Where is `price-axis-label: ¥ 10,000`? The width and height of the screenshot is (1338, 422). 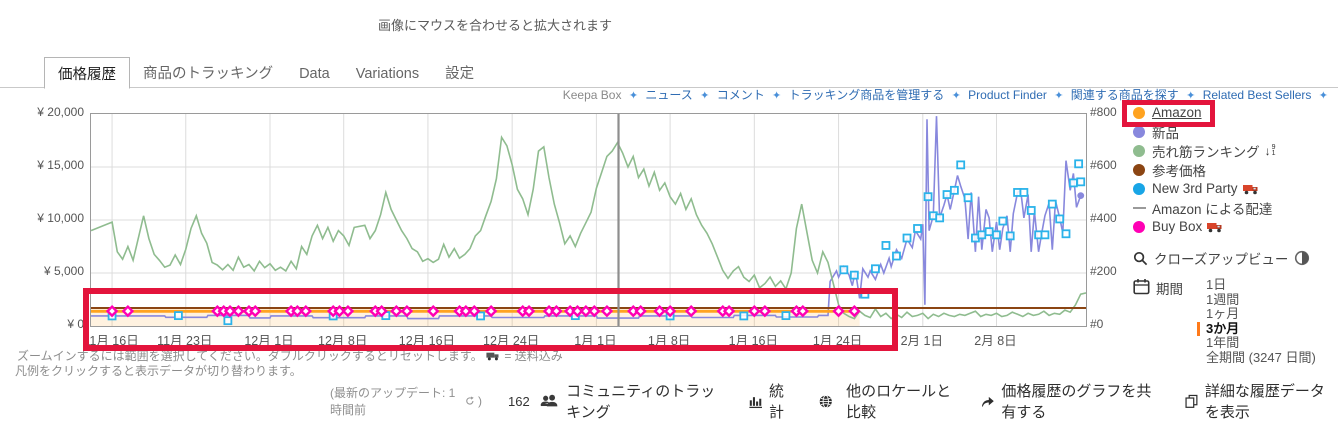
price-axis-label: ¥ 10,000 is located at coordinates (60, 218).